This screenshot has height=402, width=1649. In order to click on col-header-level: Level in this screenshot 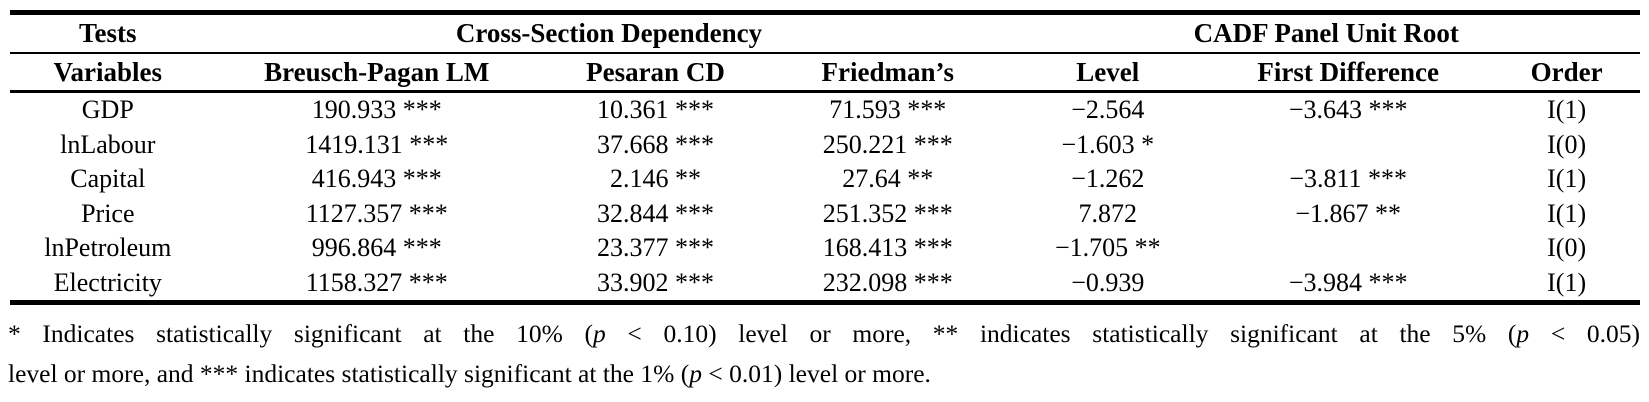, I will do `click(1108, 73)`.